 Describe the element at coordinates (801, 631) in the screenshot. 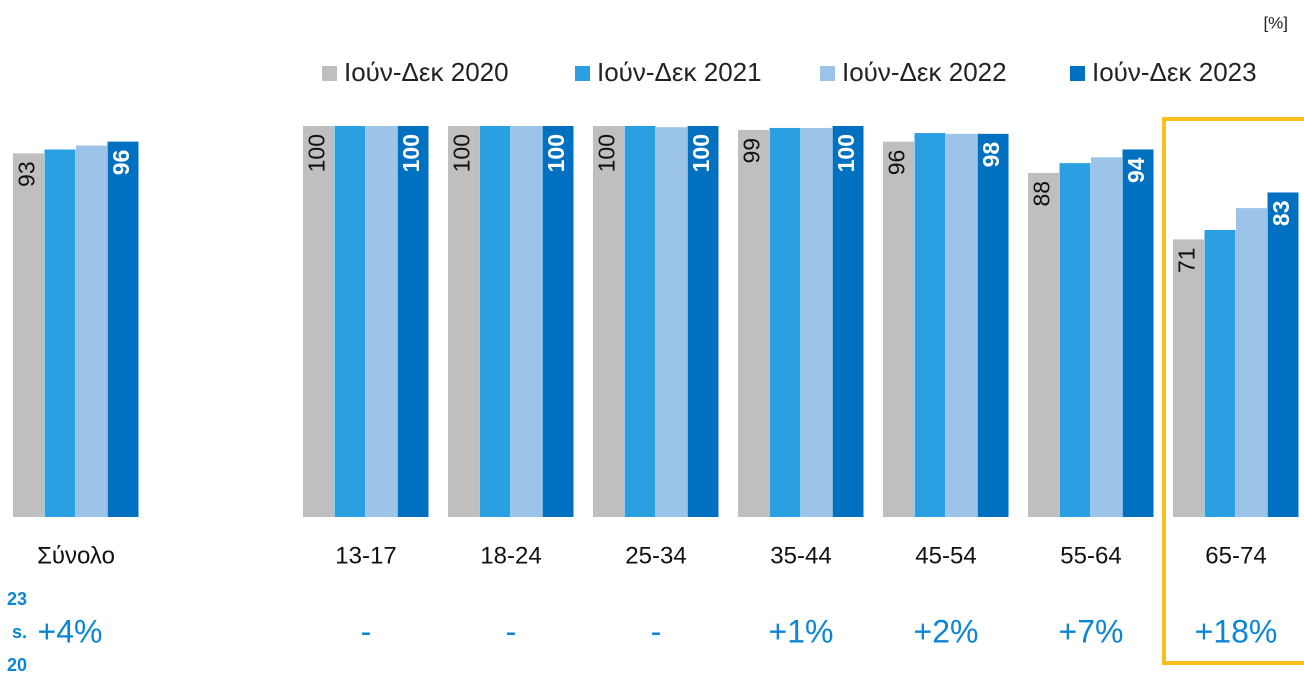

I see `change-label: +1%` at that location.